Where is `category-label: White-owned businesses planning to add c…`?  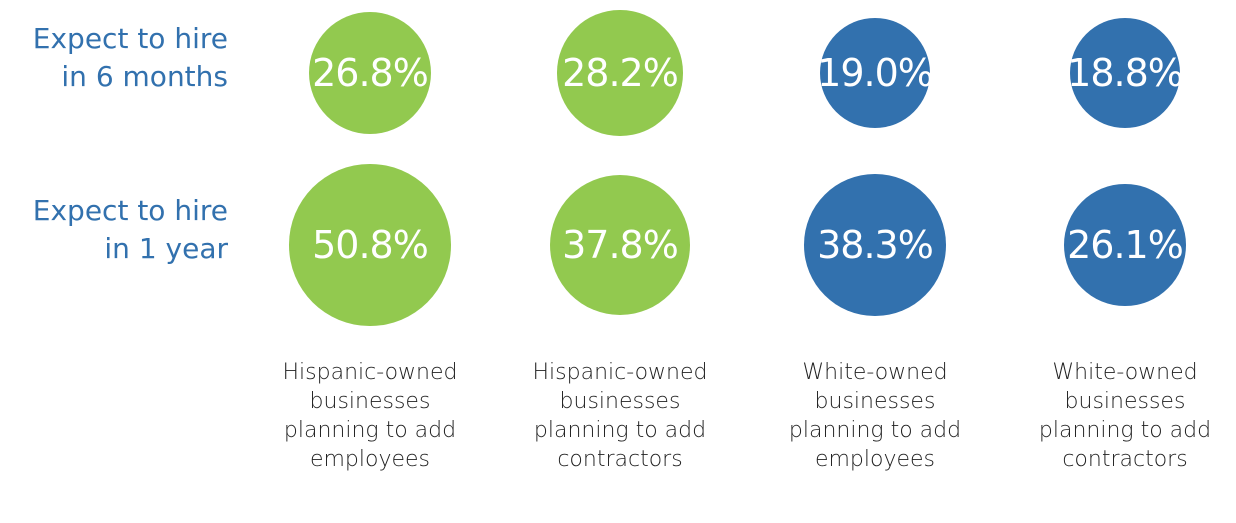 category-label: White-owned businesses planning to add c… is located at coordinates (1125, 416).